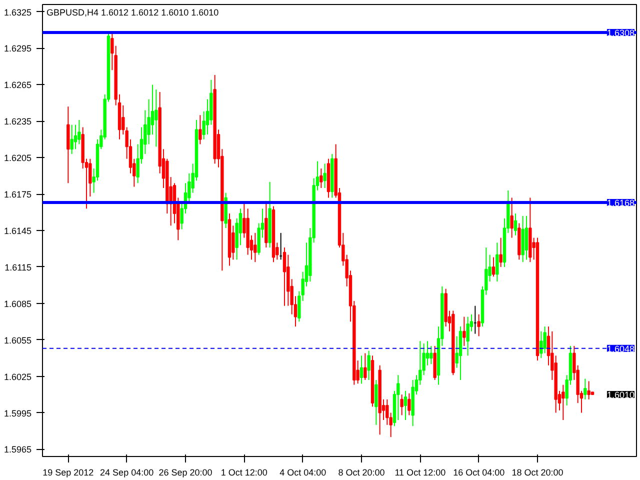  Describe the element at coordinates (185, 473) in the screenshot. I see `x-tick-label: 26 Sep 20:00` at that location.